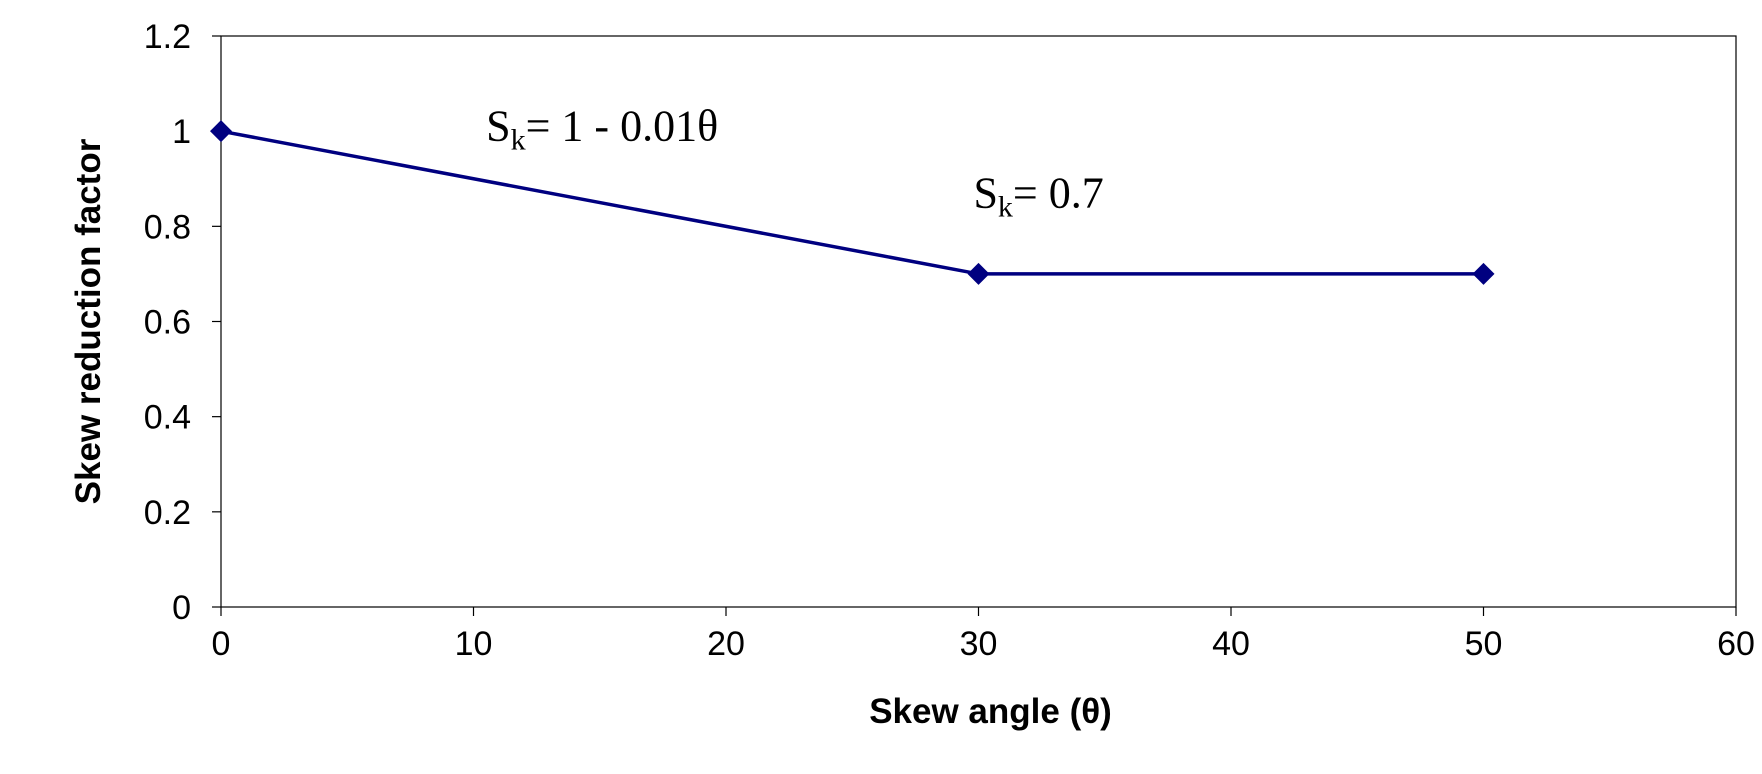 The height and width of the screenshot is (774, 1762). Describe the element at coordinates (726, 644) in the screenshot. I see `x-tick-label: 20` at that location.